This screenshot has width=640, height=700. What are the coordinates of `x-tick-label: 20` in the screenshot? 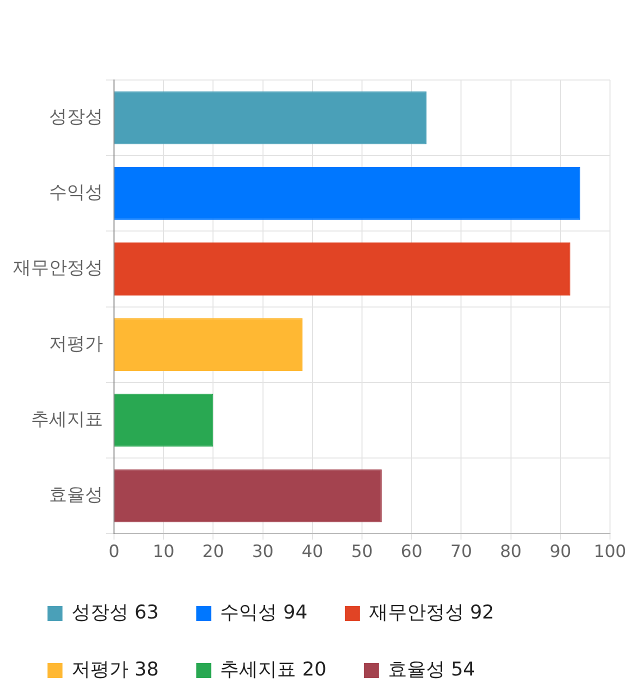 It's located at (213, 552).